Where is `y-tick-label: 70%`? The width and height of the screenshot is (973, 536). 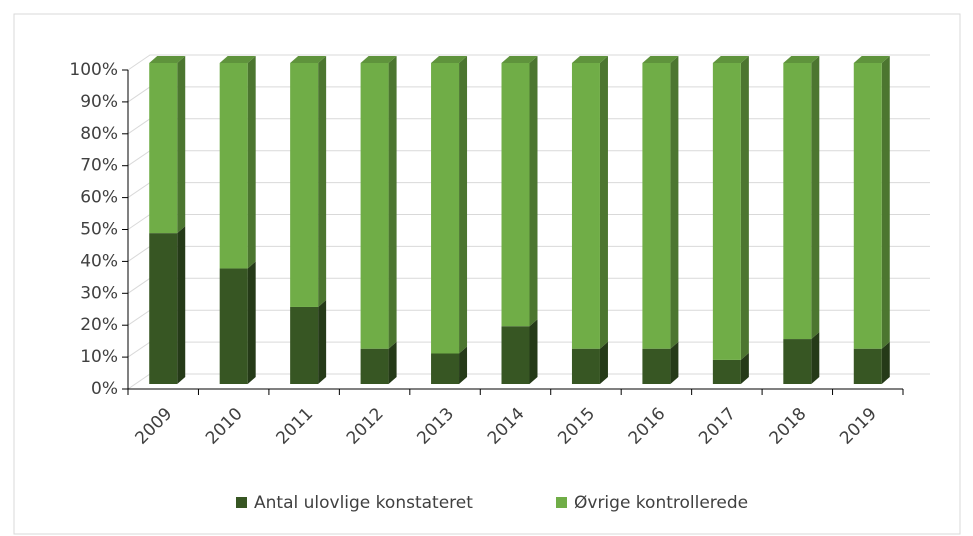
y-tick-label: 70% is located at coordinates (99, 166).